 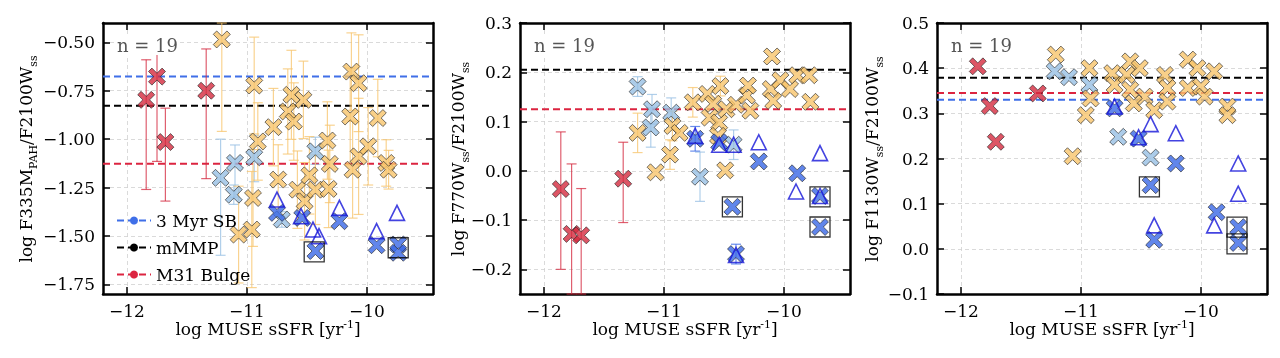 What do you see at coordinates (68, 235) in the screenshot?
I see `y-tick-label: −1.50` at bounding box center [68, 235].